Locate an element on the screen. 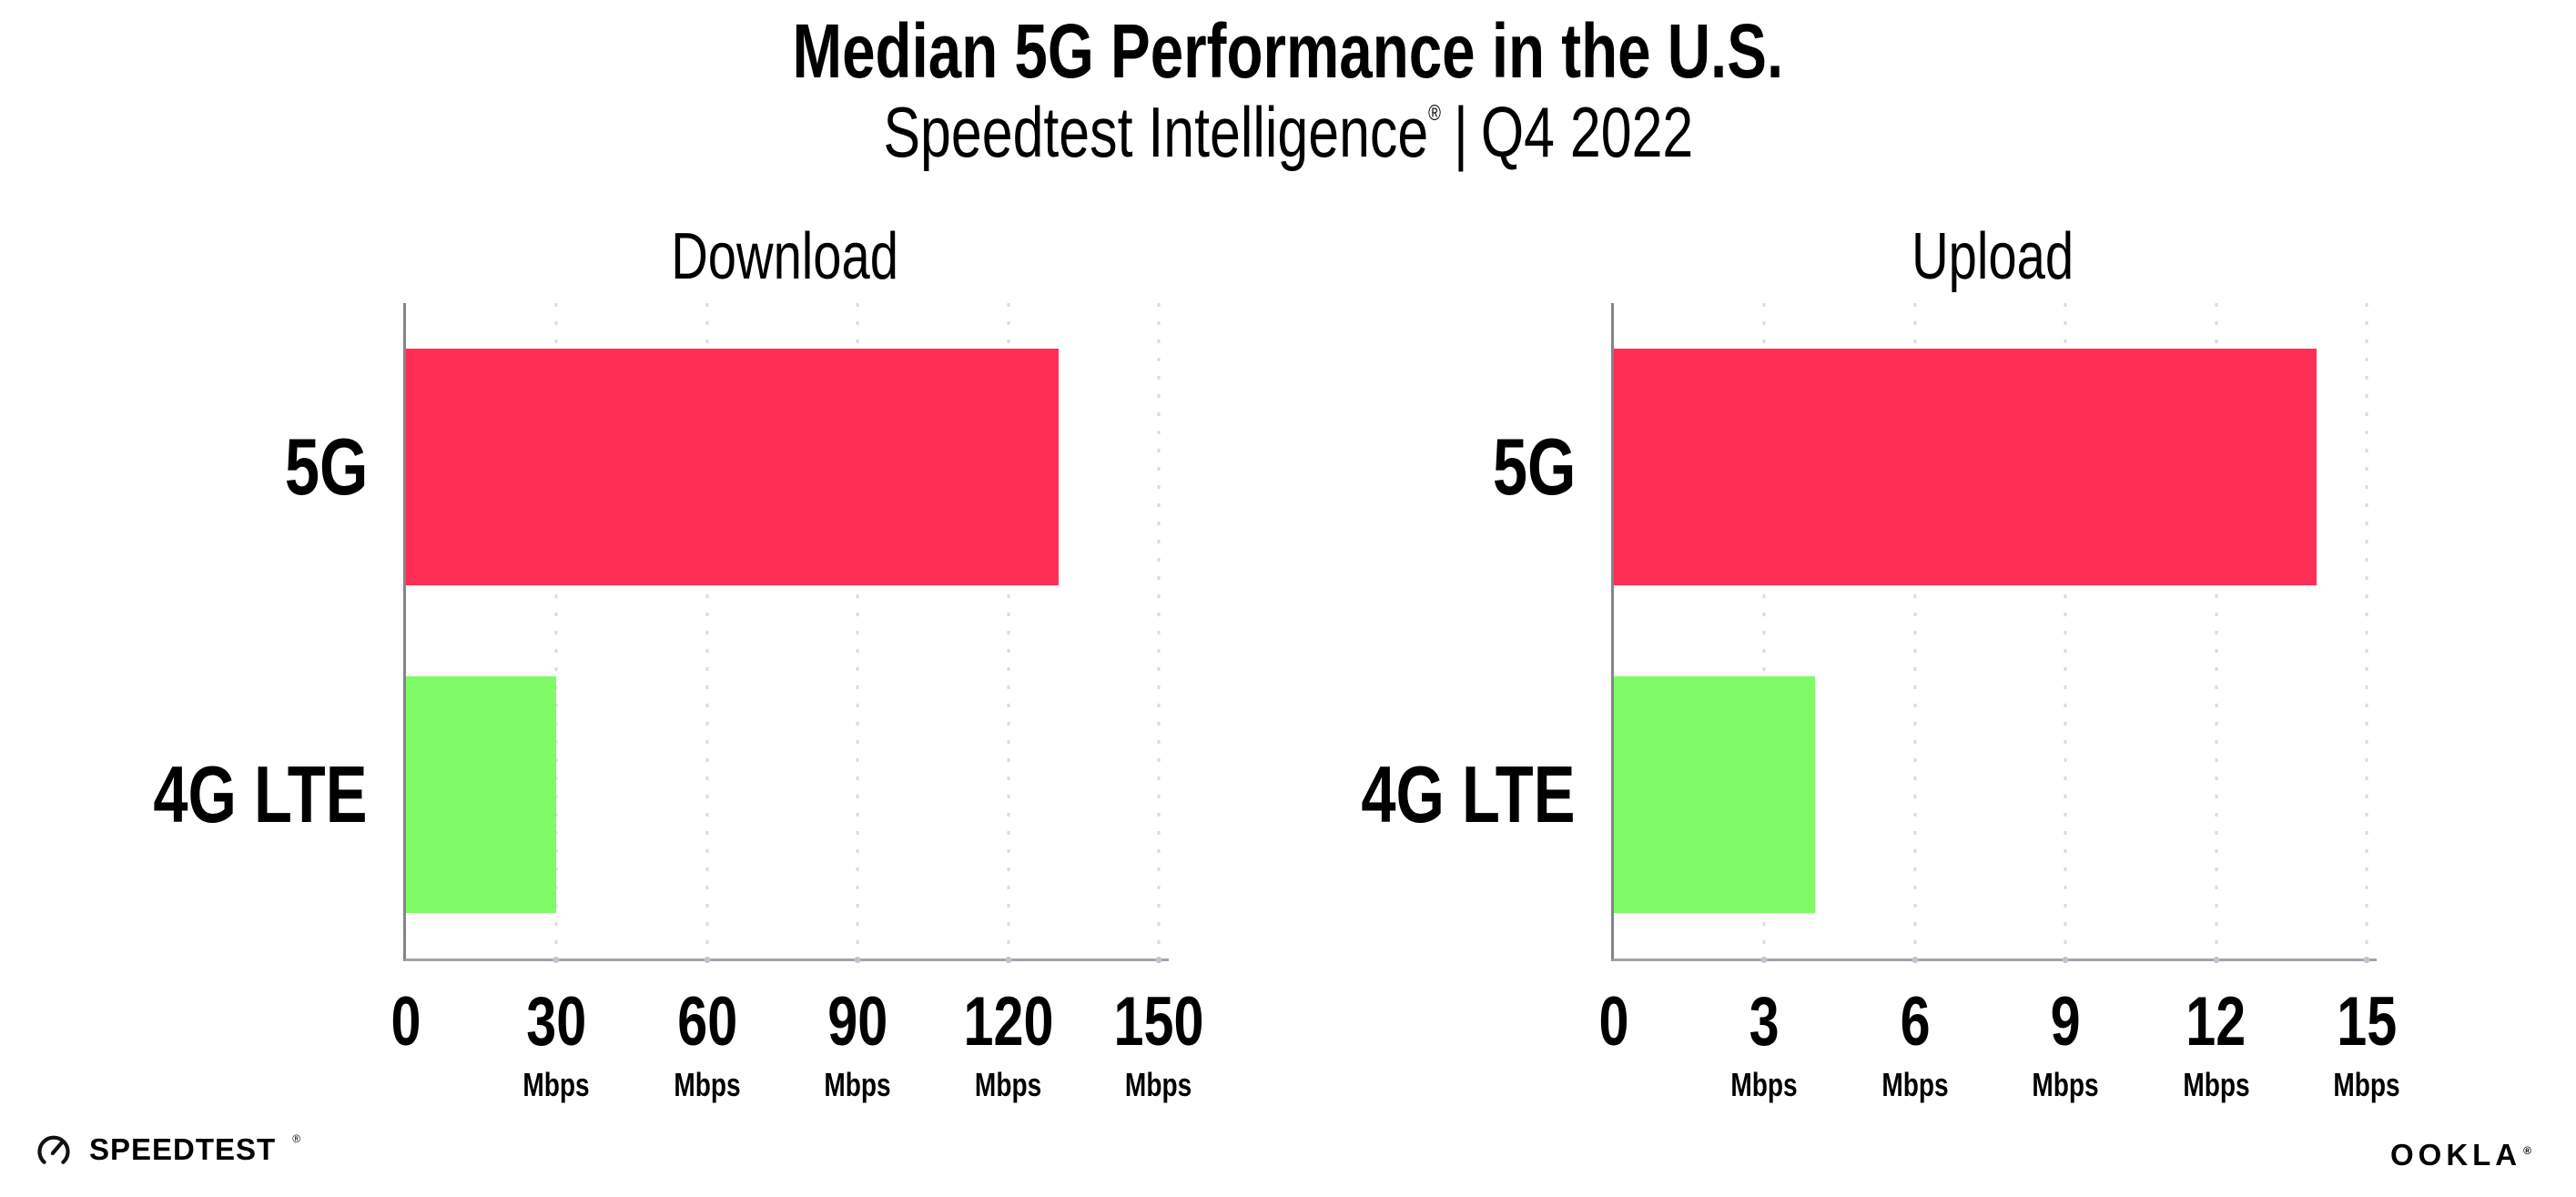 Image resolution: width=2576 pixels, height=1197 pixels. x-tick-9: 9 Mbps is located at coordinates (2065, 1043).